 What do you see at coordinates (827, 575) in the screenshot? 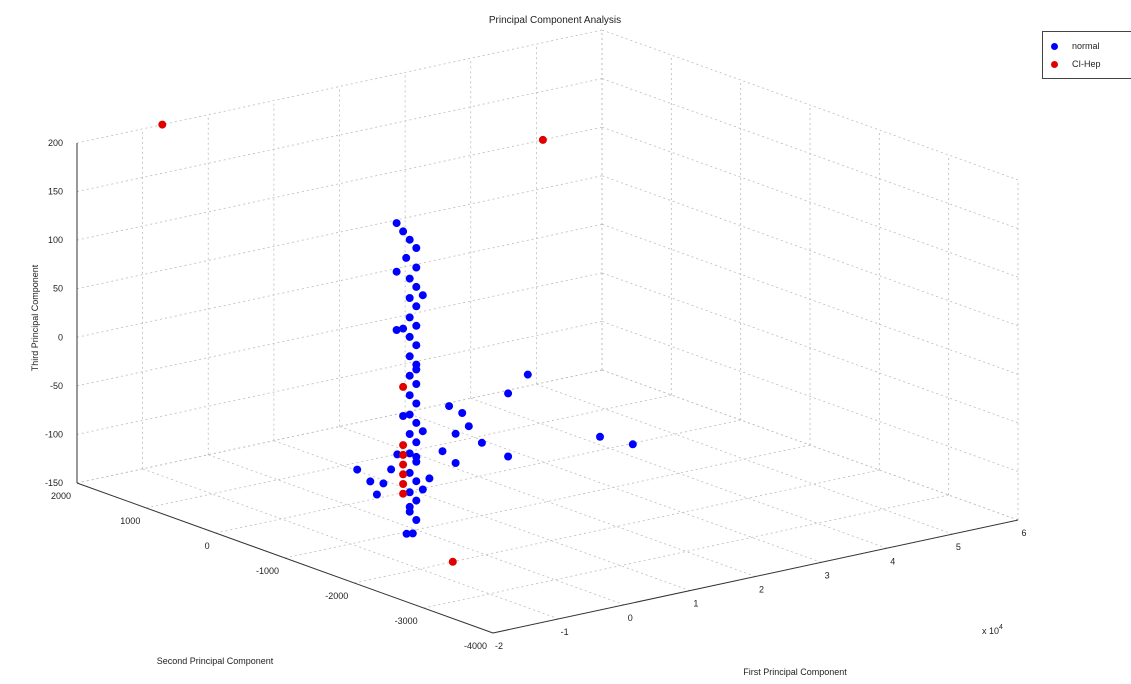
I see `x-tick-label: 3` at bounding box center [827, 575].